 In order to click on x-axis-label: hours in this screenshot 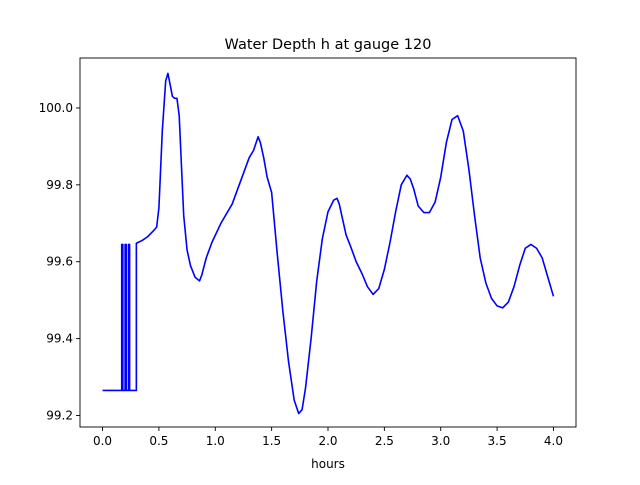, I will do `click(328, 464)`.